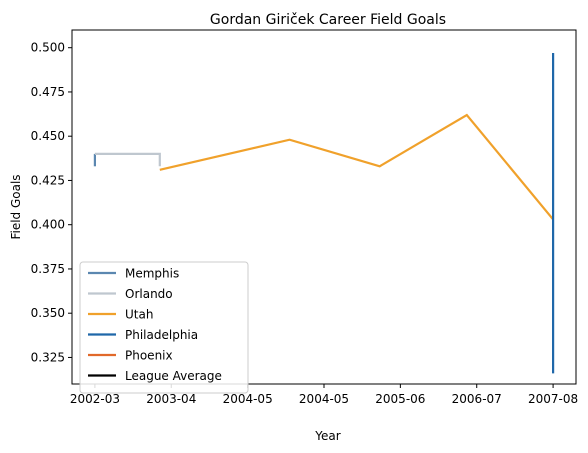 Image resolution: width=588 pixels, height=453 pixels. Describe the element at coordinates (51, 202) in the screenshot. I see `y-axis: 0.325 0.350 0.375 0.400 0.425 0.450 0.475 0.500` at that location.